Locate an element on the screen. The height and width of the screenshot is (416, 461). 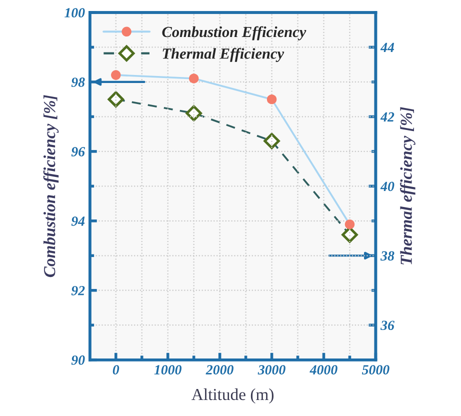
y2-tick-label: 40 is located at coordinates (387, 187).